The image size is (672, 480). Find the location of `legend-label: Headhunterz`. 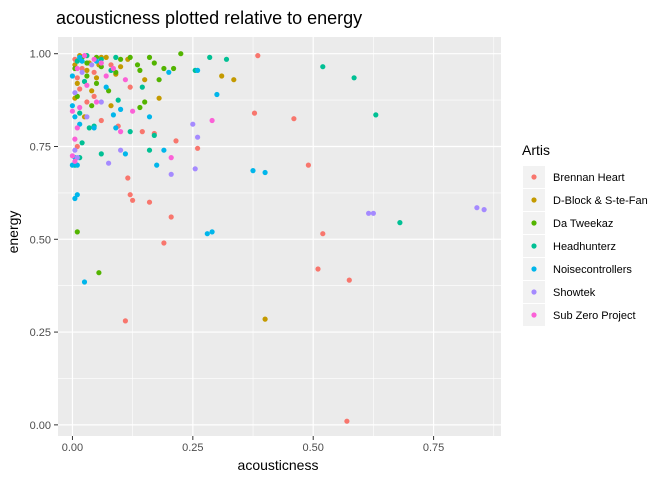

legend-label: Headhunterz is located at coordinates (584, 247).